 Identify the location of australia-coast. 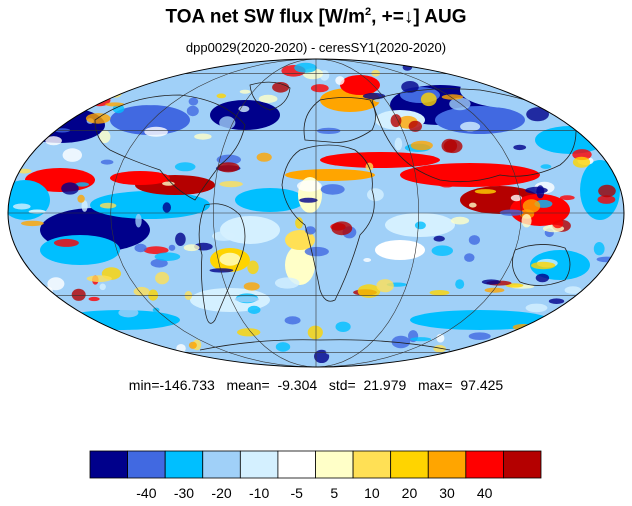
(541, 265).